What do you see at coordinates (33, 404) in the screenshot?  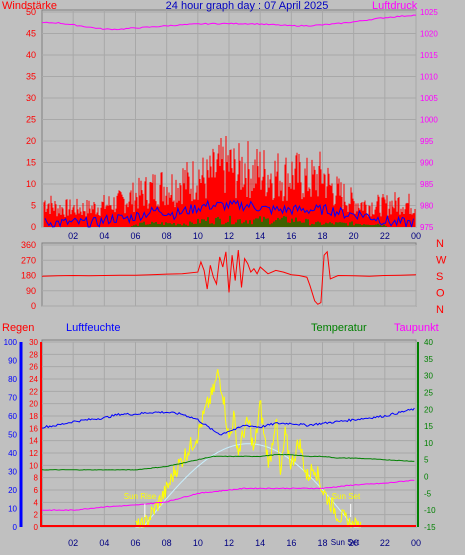 I see `rain-tick-label: 20` at bounding box center [33, 404].